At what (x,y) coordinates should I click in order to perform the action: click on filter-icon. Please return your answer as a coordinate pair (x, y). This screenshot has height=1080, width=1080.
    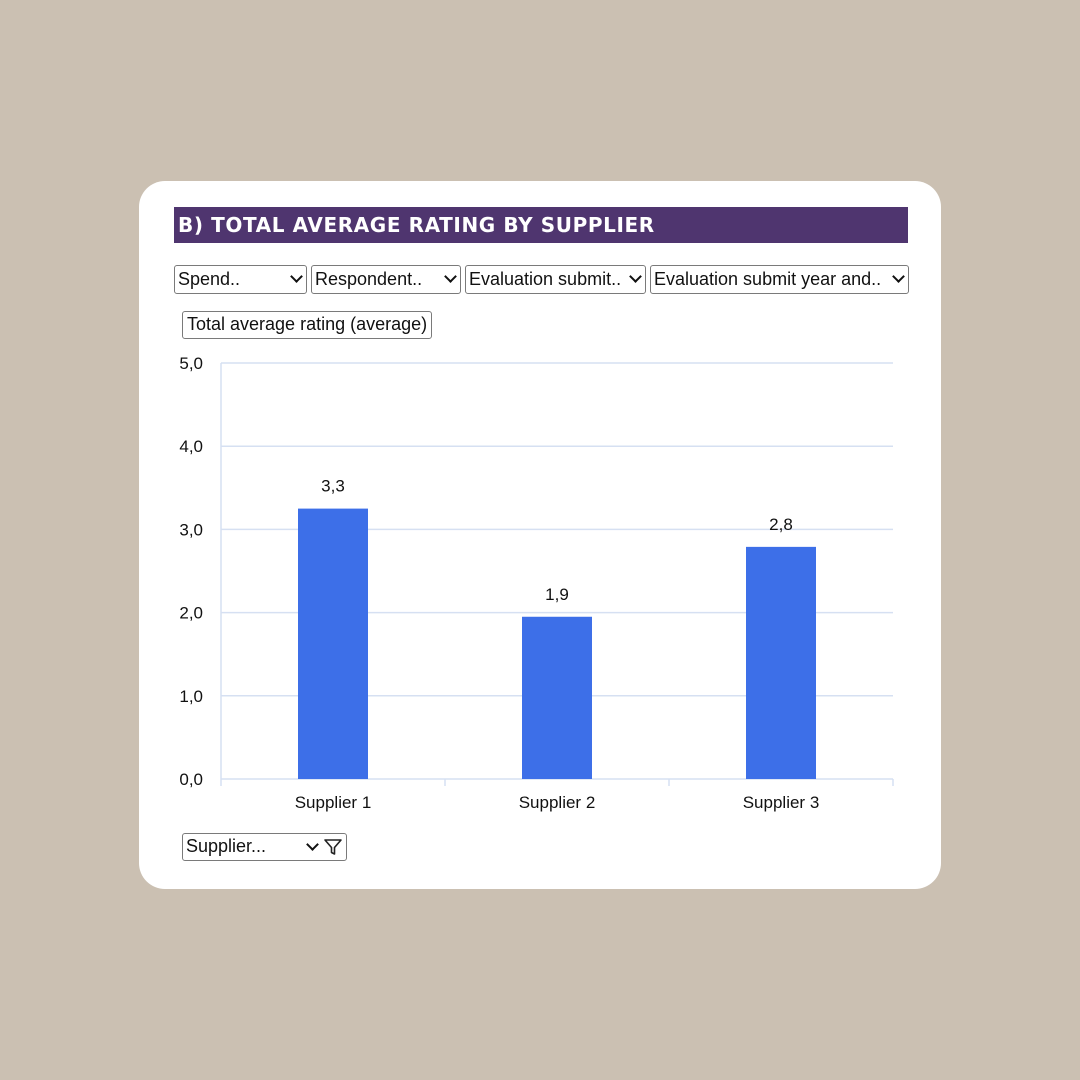
    Looking at the image, I should click on (333, 847).